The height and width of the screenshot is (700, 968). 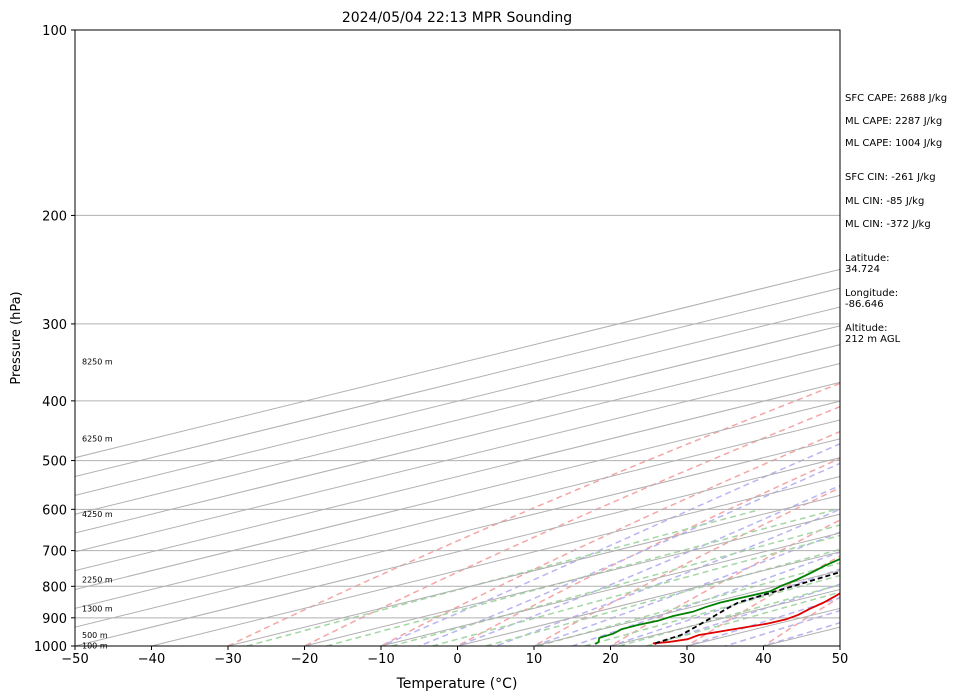 I want to click on height-label: 2250 m, so click(x=97, y=580).